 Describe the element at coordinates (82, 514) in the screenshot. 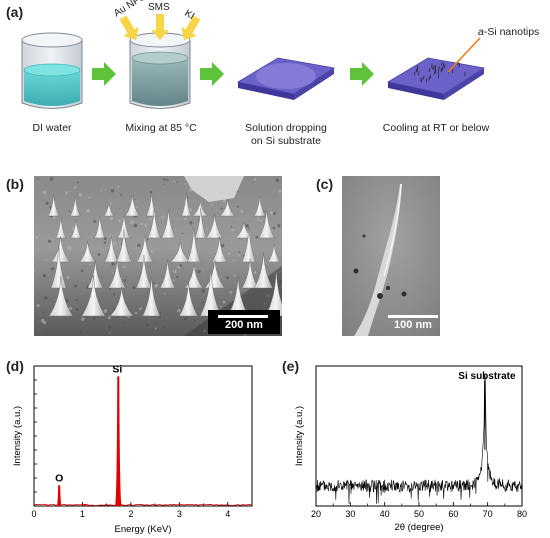

I see `eds-x-tick-label: 1` at that location.